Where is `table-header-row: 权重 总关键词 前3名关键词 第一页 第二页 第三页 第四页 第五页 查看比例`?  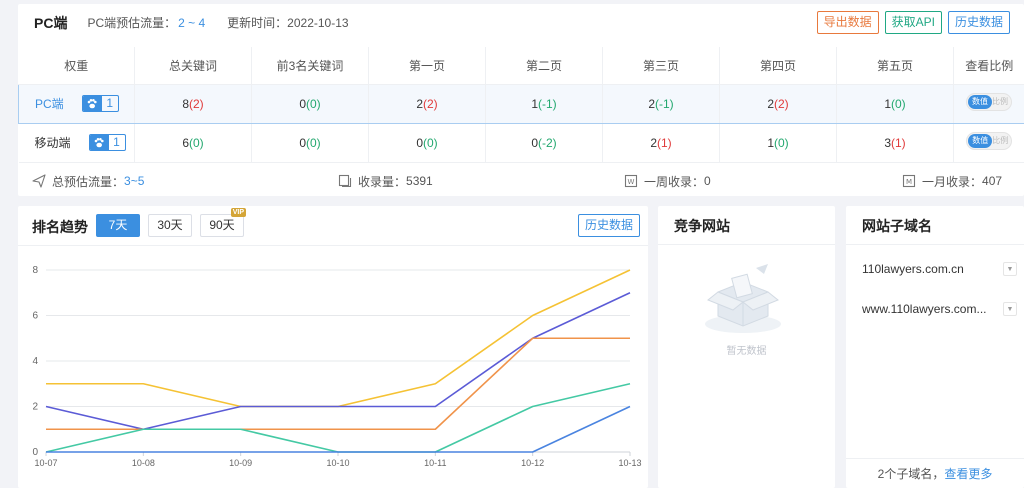 table-header-row: 权重 总关键词 前3名关键词 第一页 第二页 第三页 第四页 第五页 查看比例 is located at coordinates (521, 66).